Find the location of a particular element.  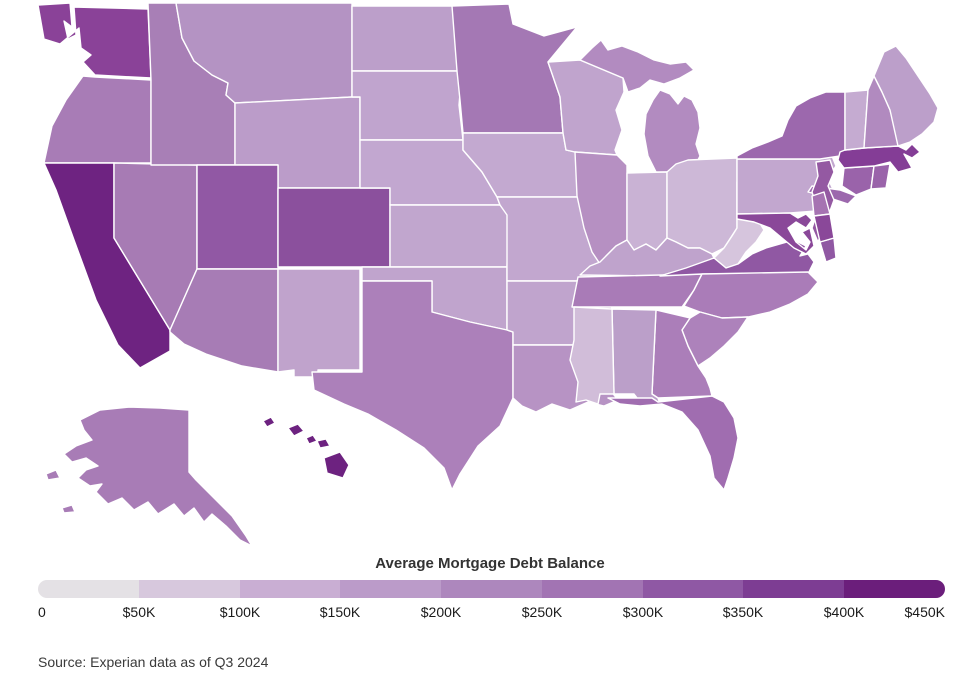

state-in is located at coordinates (647, 211).